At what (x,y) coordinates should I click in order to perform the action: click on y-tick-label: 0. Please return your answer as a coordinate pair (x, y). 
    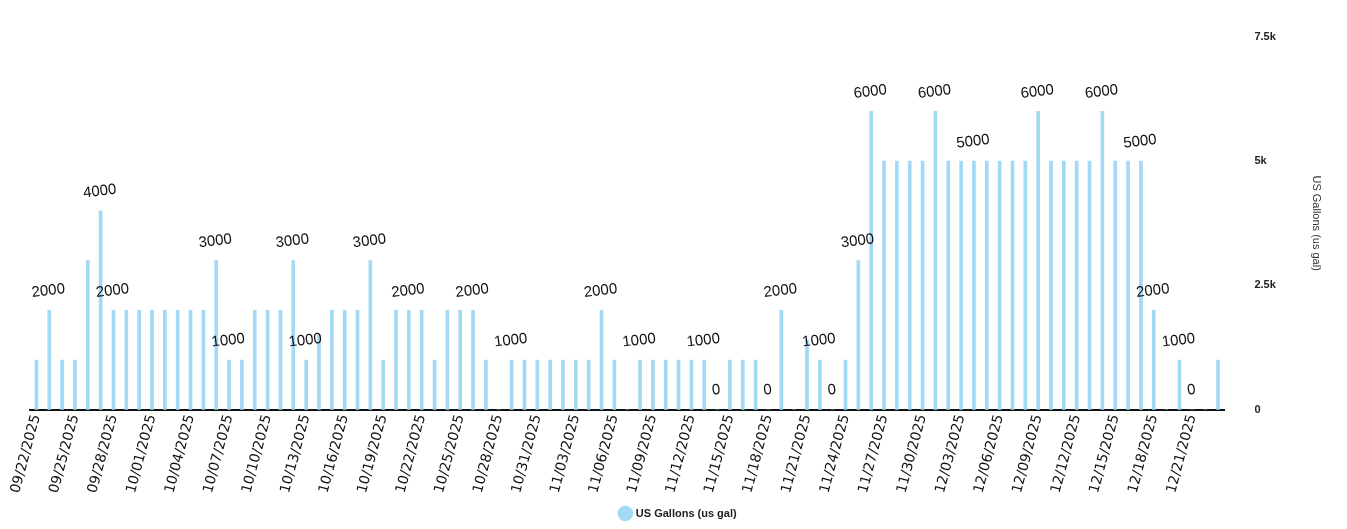
    Looking at the image, I should click on (1257, 408).